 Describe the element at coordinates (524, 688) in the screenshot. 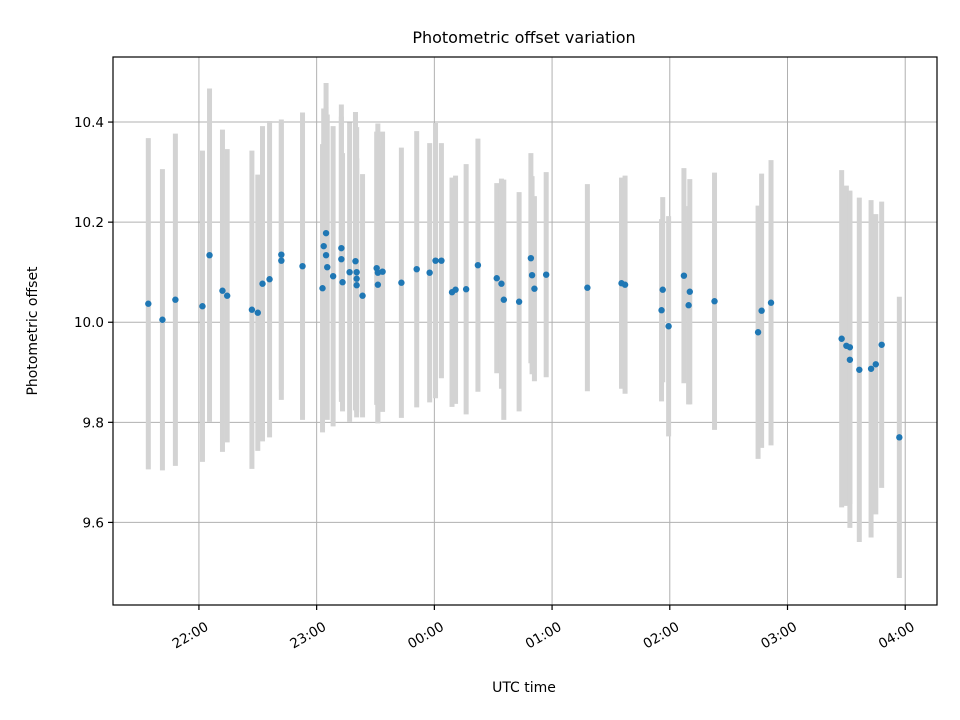

I see `x-axis-label: UTC time` at that location.